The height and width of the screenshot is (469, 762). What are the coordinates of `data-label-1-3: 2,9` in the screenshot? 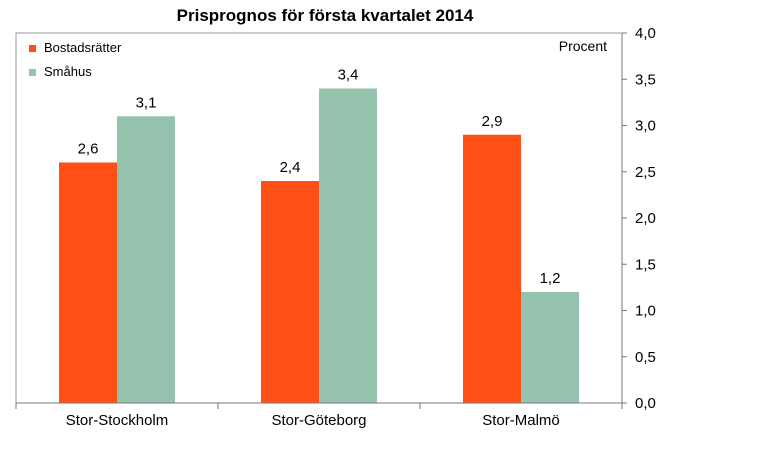 It's located at (492, 121).